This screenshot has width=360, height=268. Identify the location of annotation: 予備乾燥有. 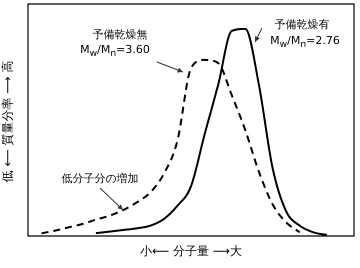
(302, 24).